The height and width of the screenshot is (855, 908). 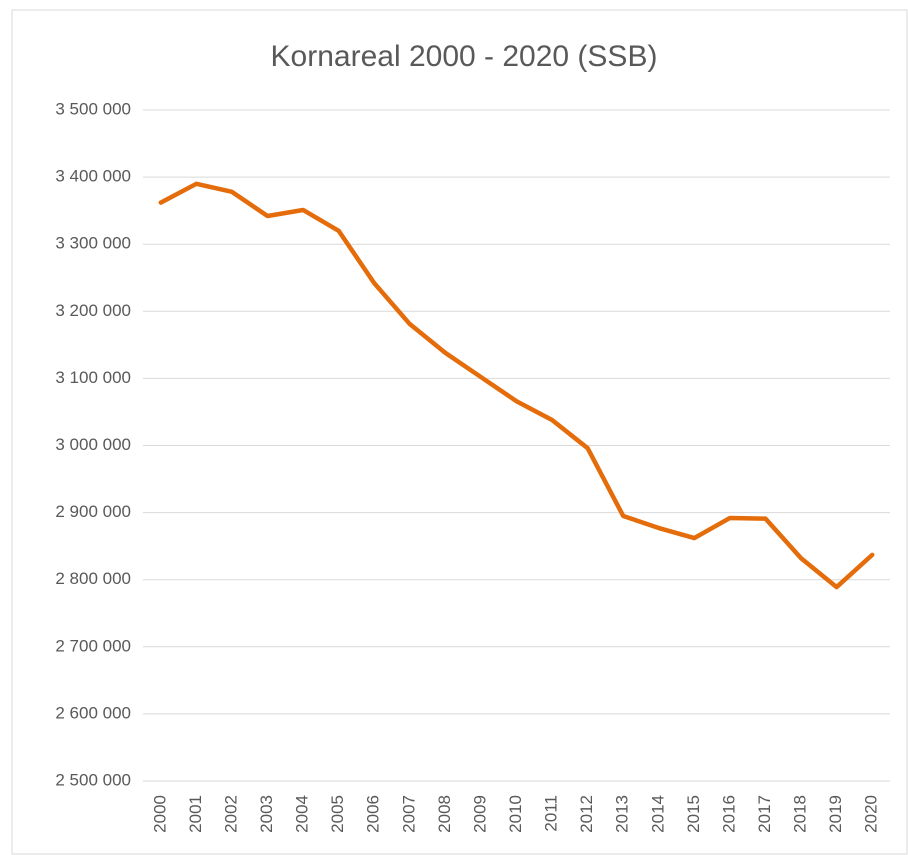 I want to click on x-tick-label: 2000, so click(x=159, y=814).